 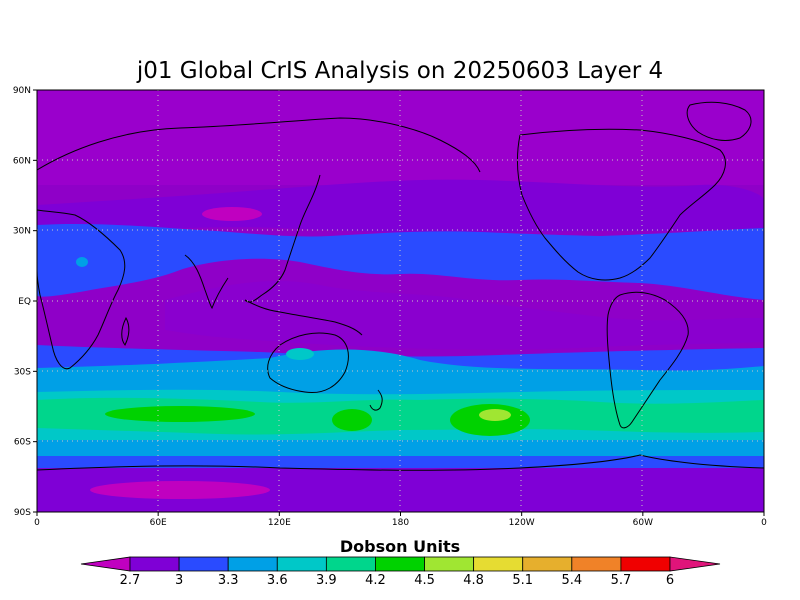 What do you see at coordinates (22, 161) in the screenshot?
I see `y-tick-label: 60N` at bounding box center [22, 161].